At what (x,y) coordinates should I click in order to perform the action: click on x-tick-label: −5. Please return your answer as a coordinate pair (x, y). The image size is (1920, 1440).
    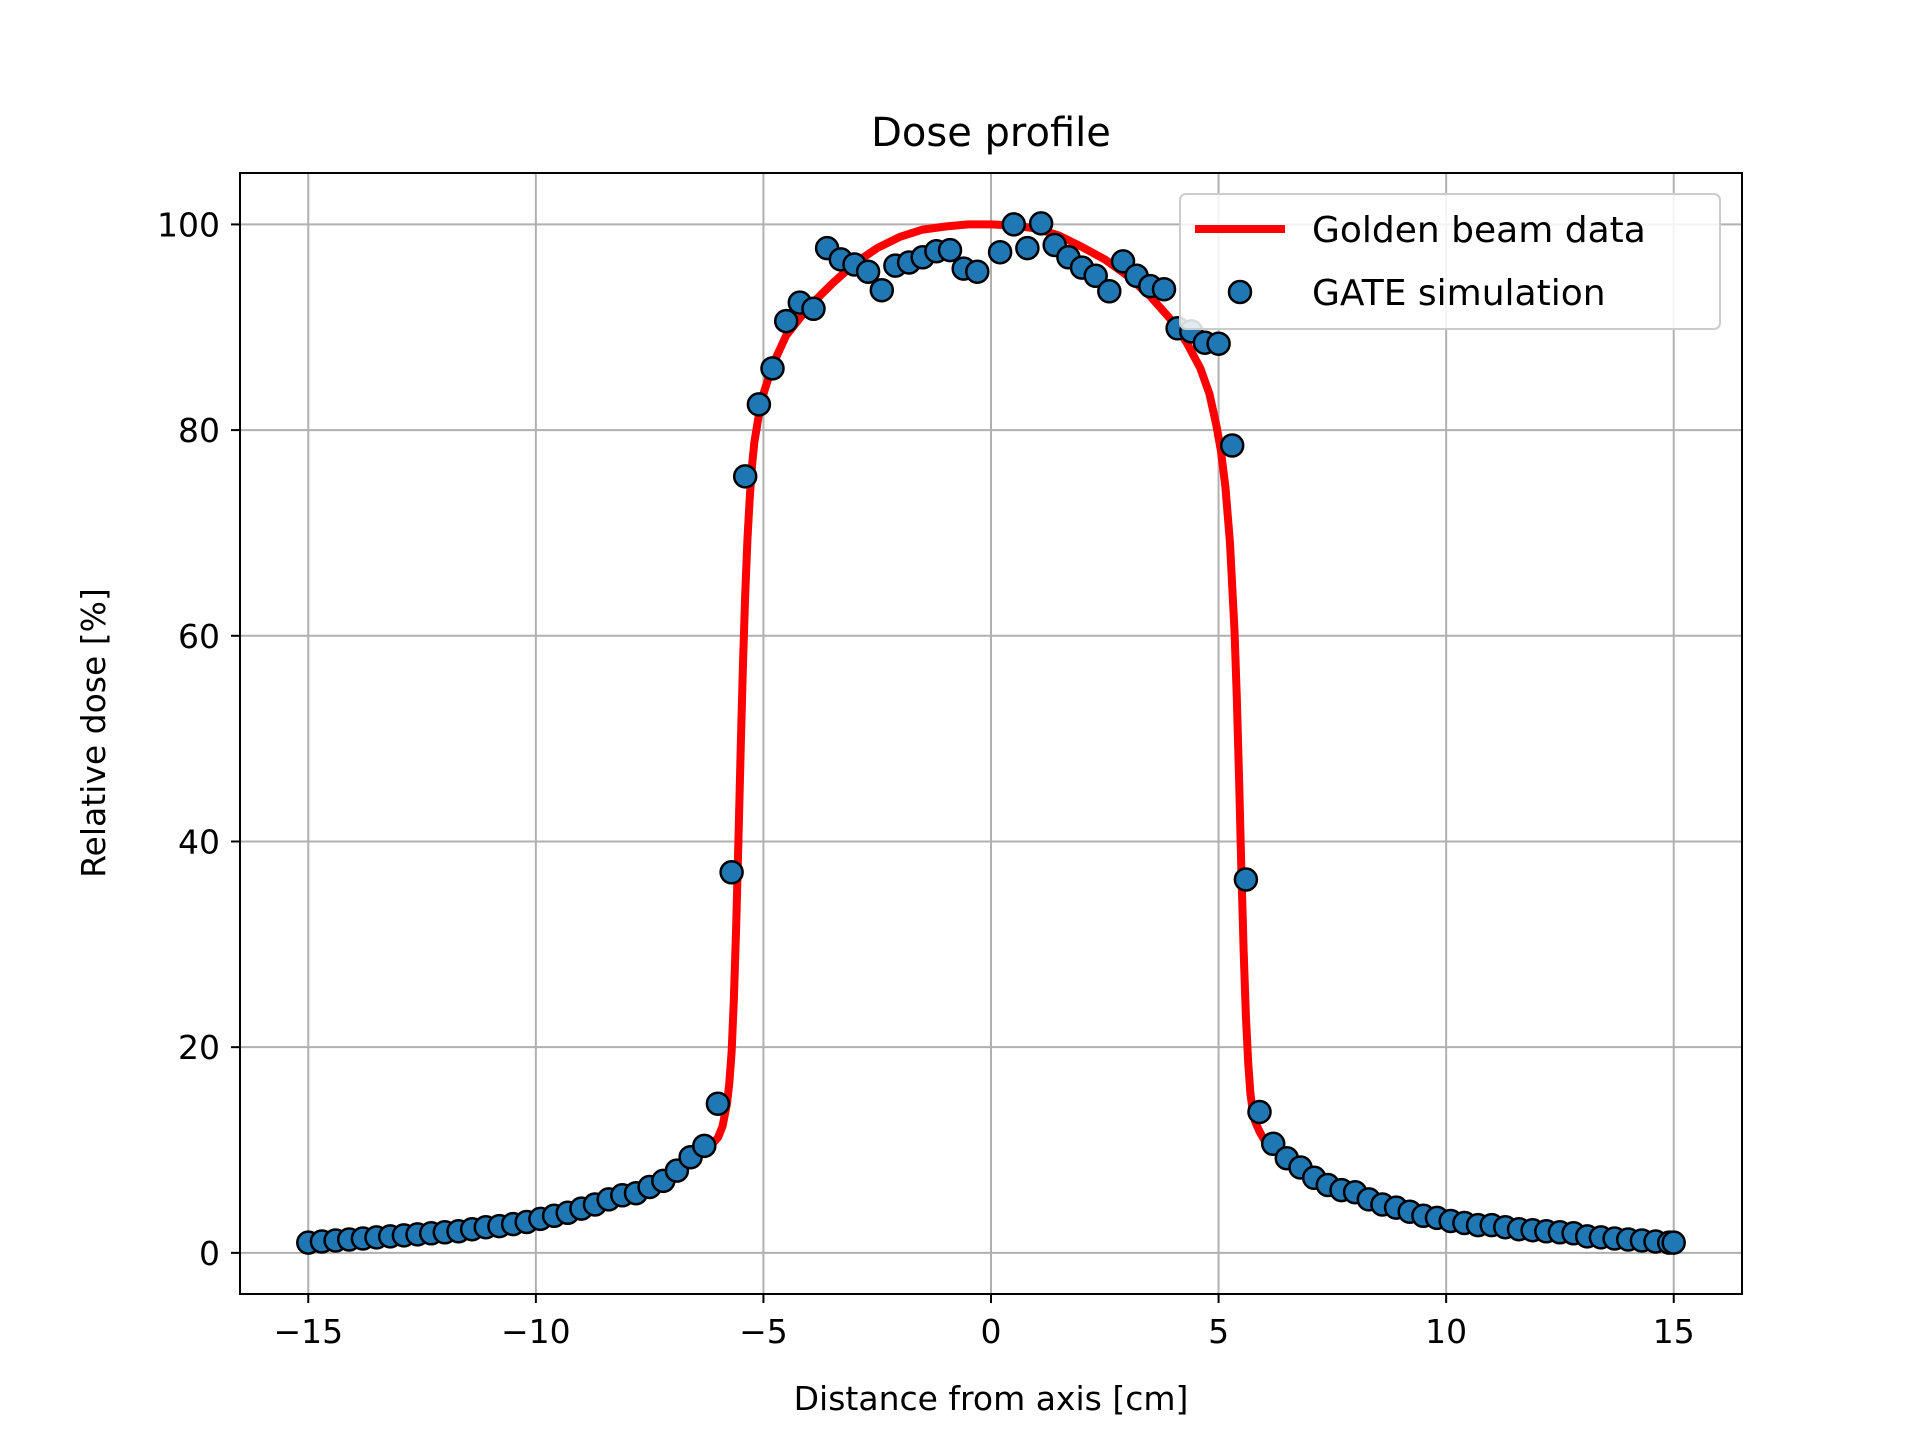
    Looking at the image, I should click on (763, 1331).